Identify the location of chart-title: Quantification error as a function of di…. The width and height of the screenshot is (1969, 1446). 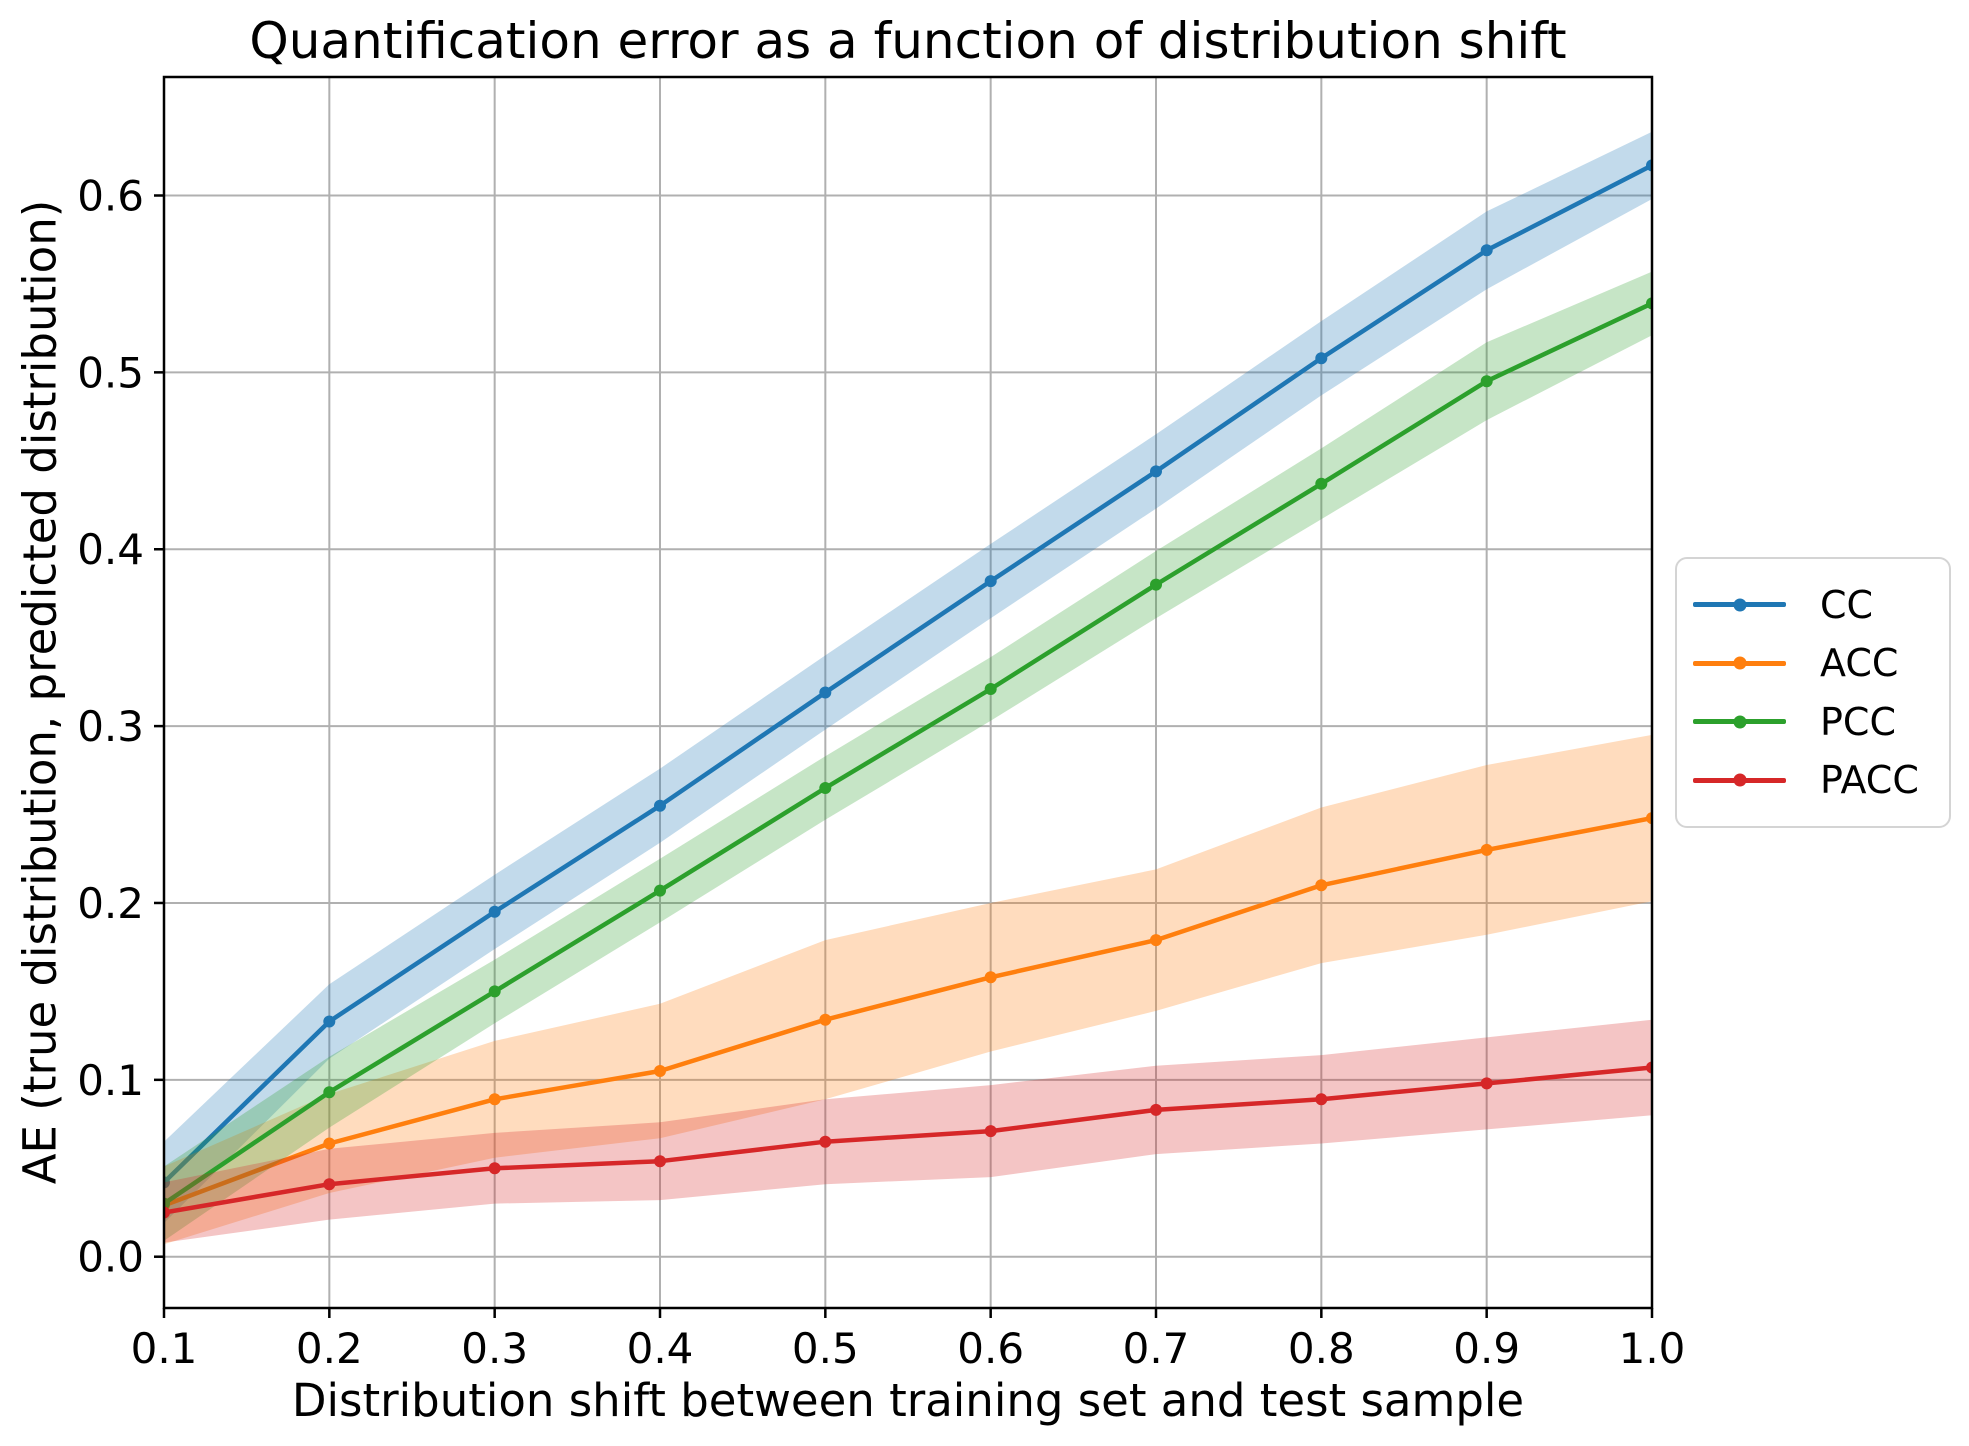
(908, 41).